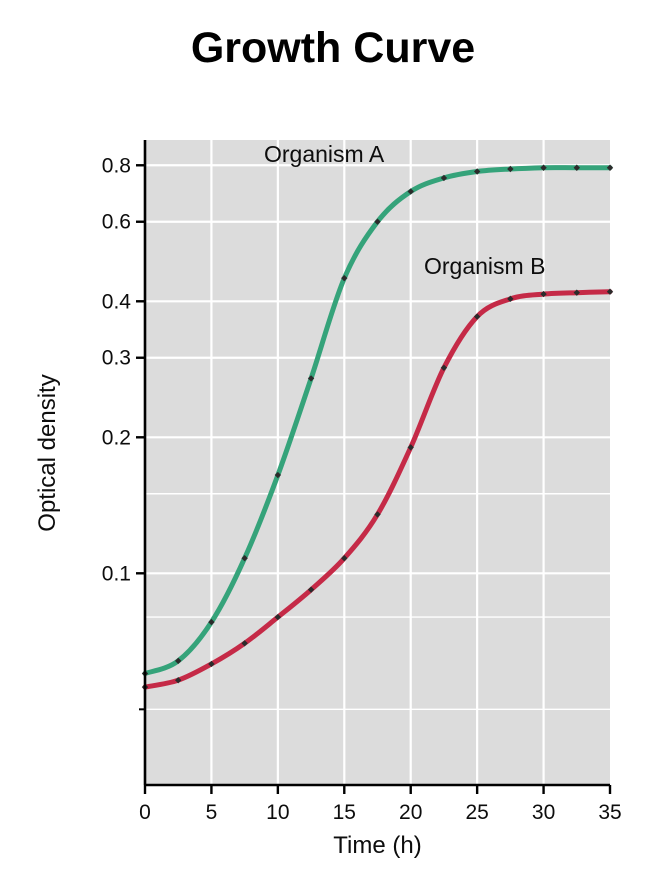  I want to click on svg-text: 30, so click(543, 812).